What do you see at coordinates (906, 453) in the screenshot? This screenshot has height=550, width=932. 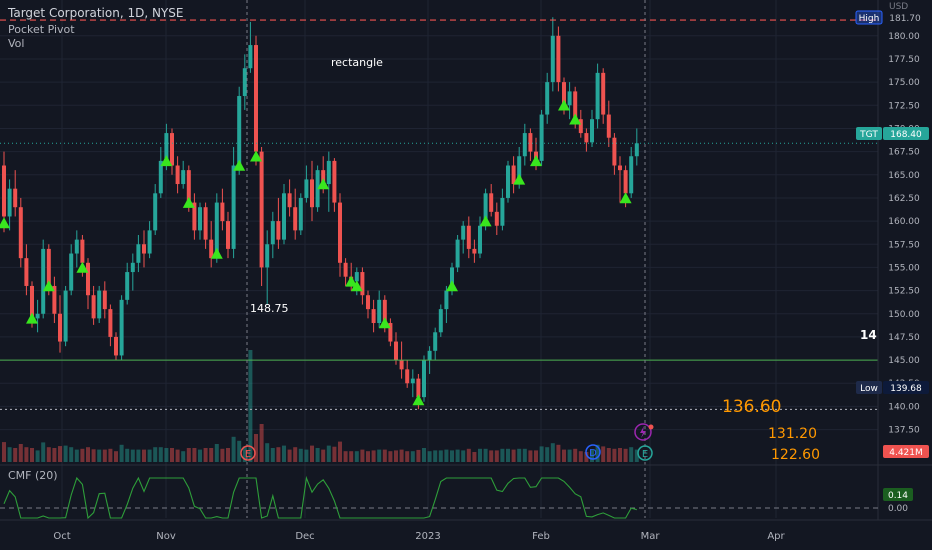 I see `volume-value: 4.421M` at bounding box center [906, 453].